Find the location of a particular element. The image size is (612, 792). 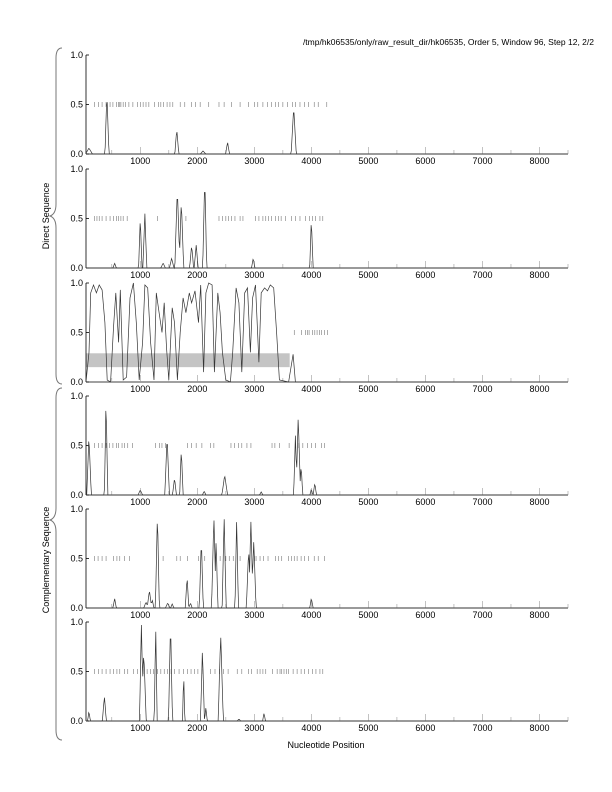

highlight-band is located at coordinates (188, 360).